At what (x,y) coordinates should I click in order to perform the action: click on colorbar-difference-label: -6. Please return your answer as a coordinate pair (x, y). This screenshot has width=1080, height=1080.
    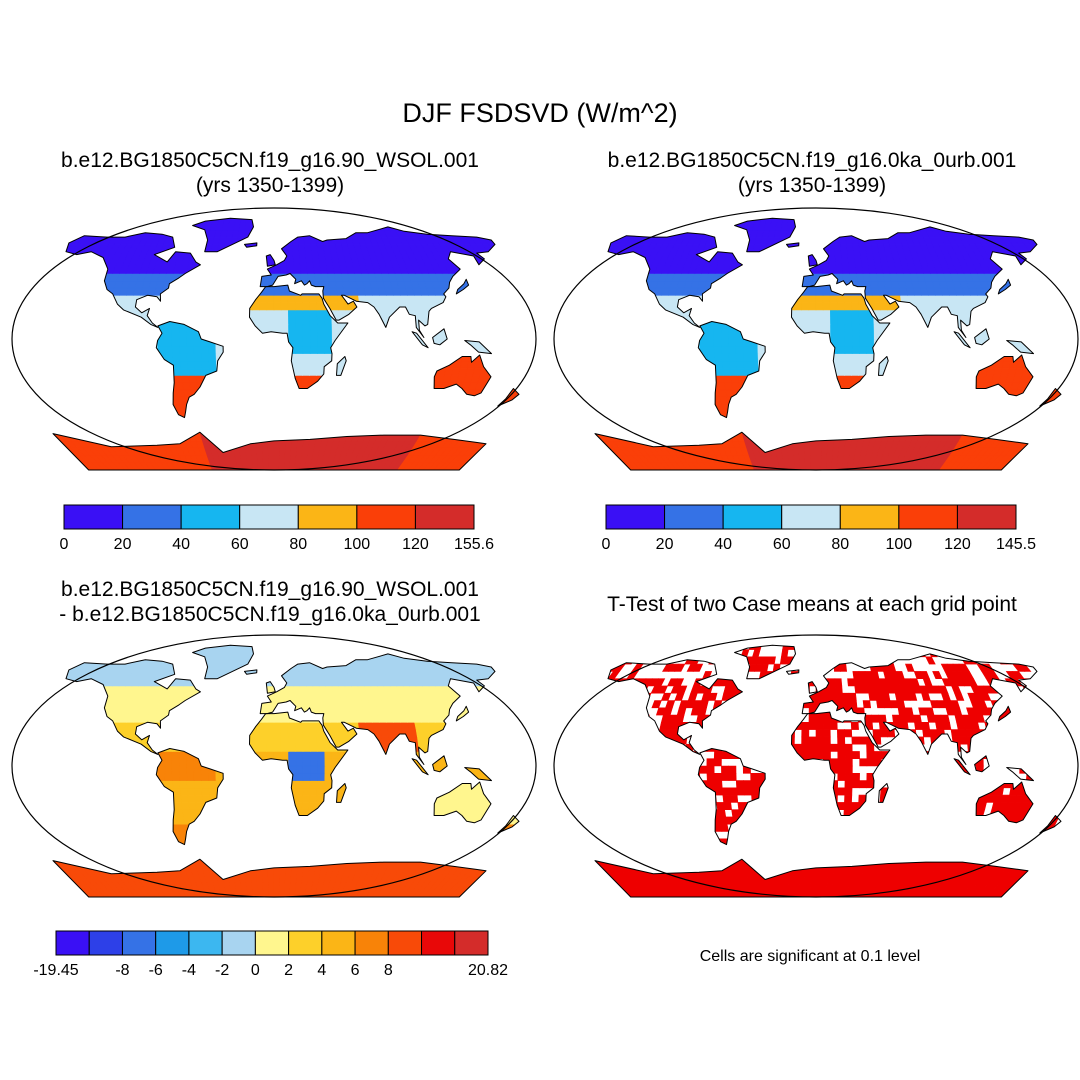
    Looking at the image, I should click on (156, 970).